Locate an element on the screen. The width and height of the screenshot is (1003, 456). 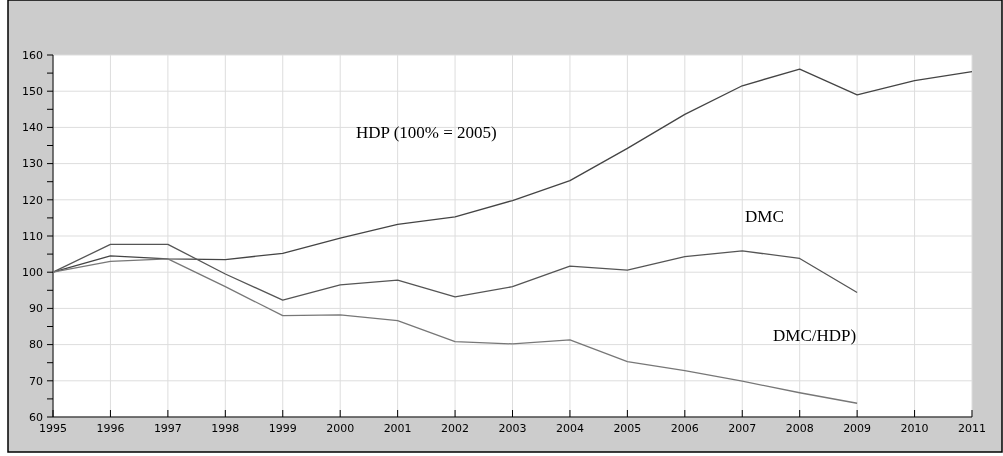
x-tick-label: 2009 is located at coordinates (857, 428).